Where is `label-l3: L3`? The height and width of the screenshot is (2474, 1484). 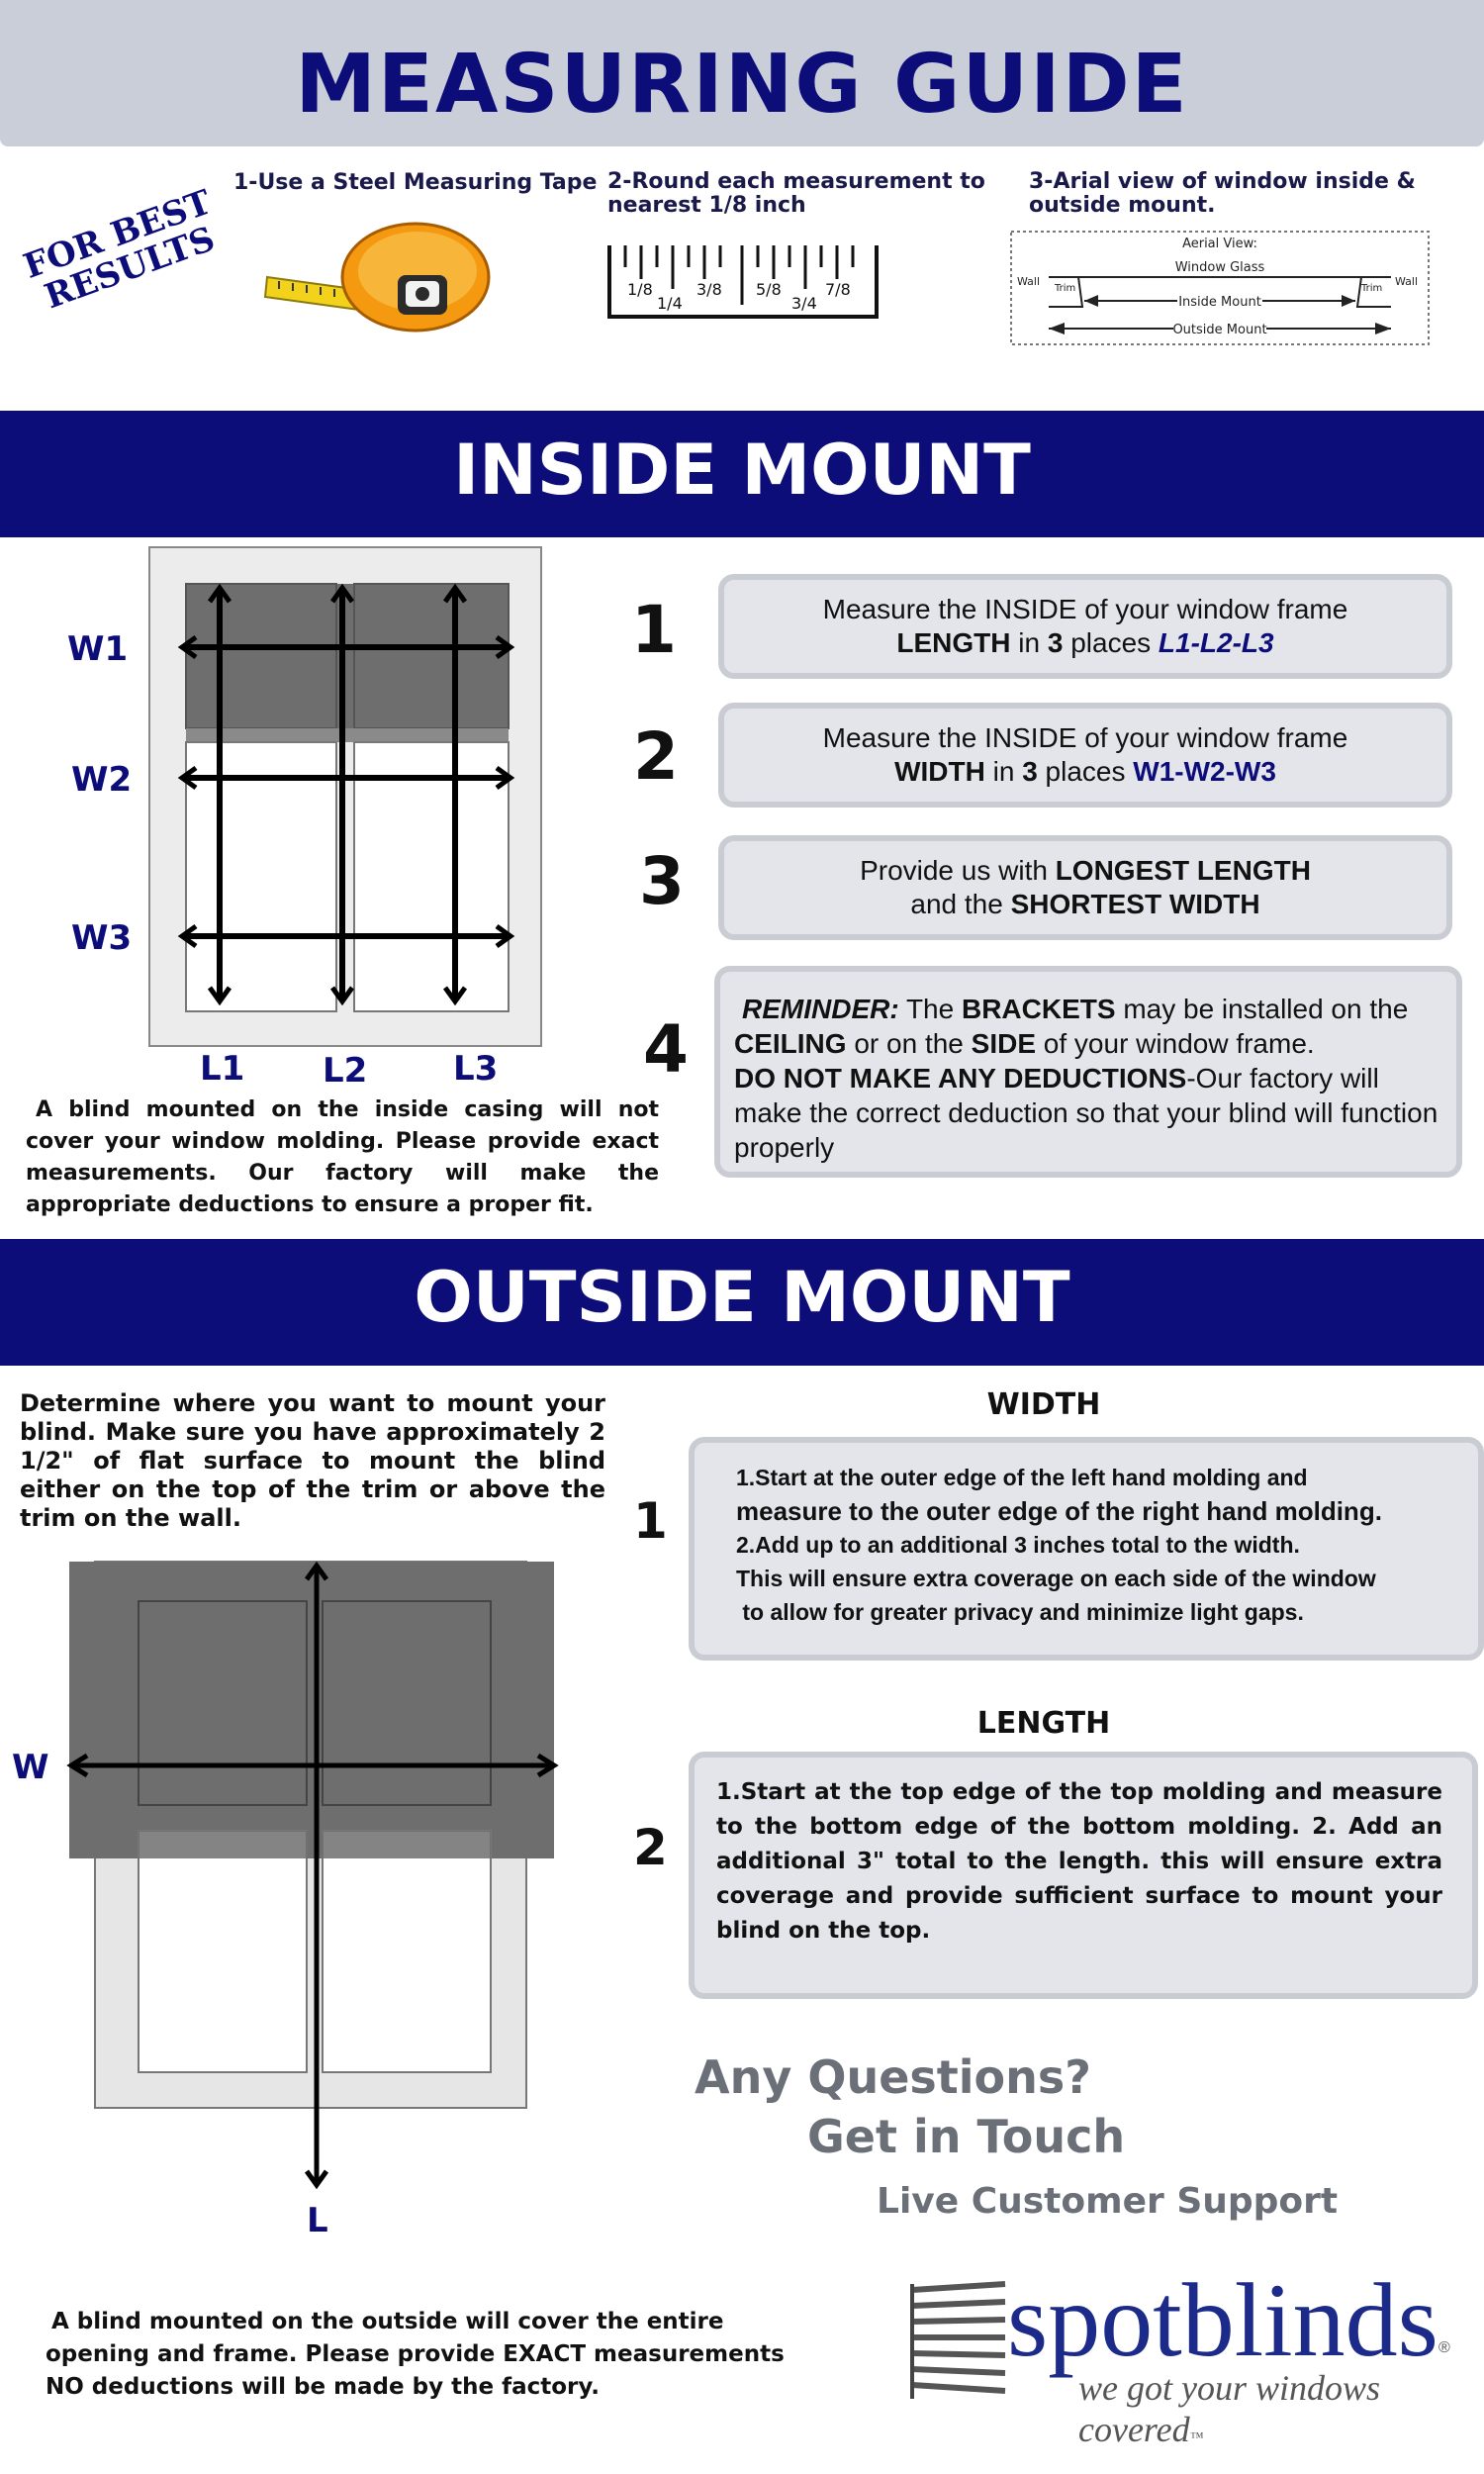
label-l3: L3 is located at coordinates (476, 1069).